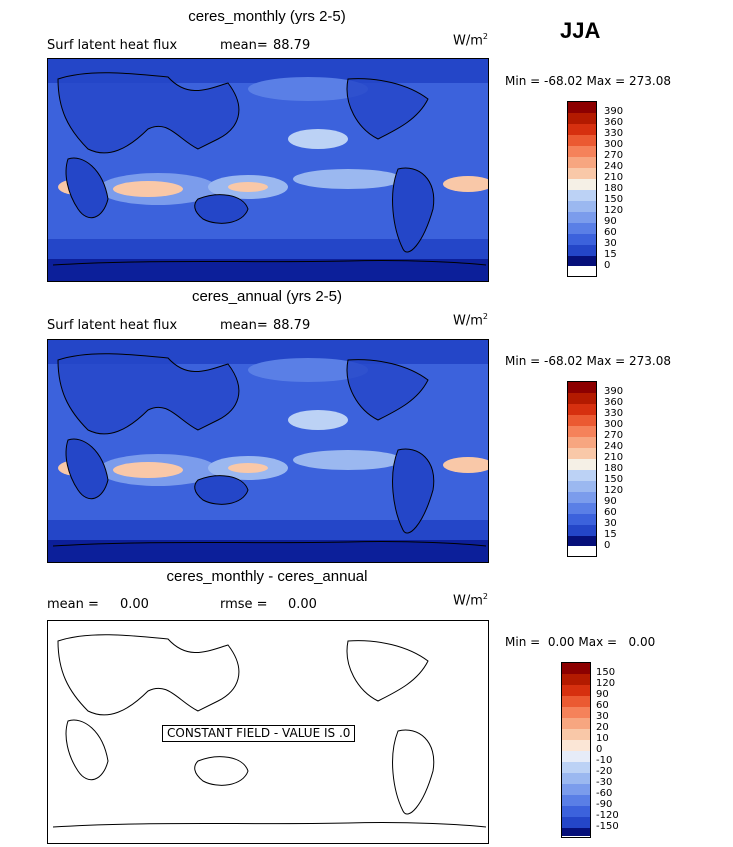 This screenshot has width=733, height=847. I want to click on panel3-mean-value: 0.00, so click(134, 604).